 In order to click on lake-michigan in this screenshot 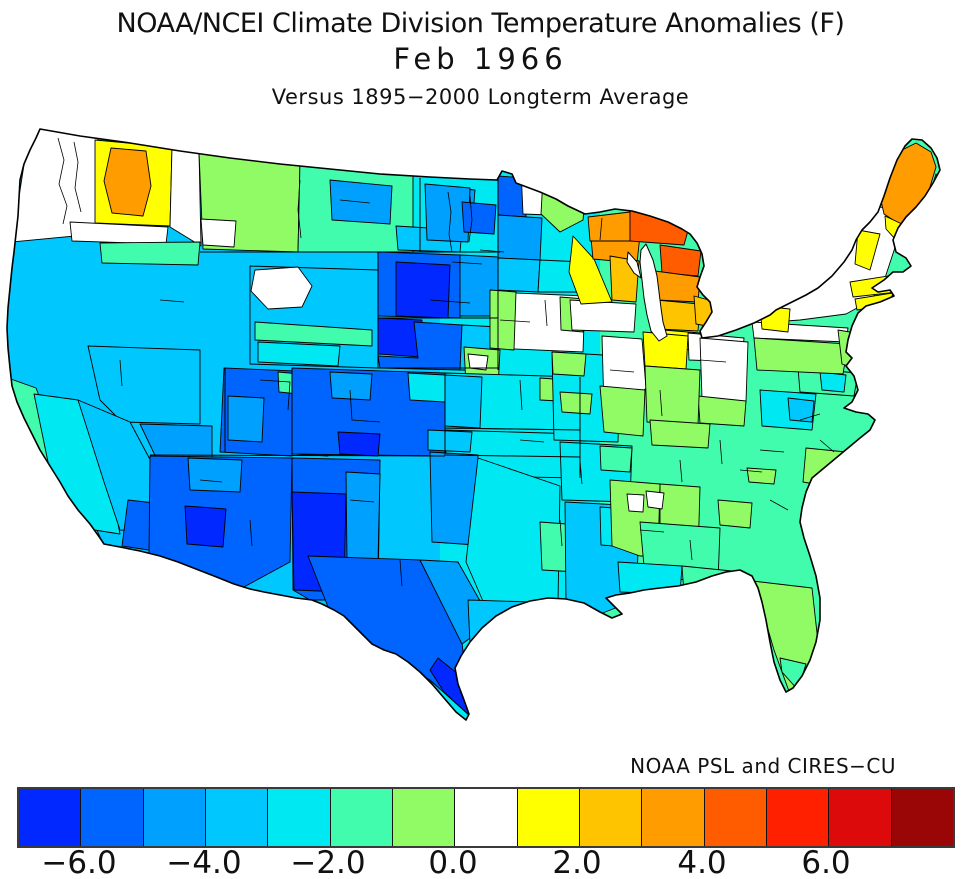, I will do `click(653, 292)`.